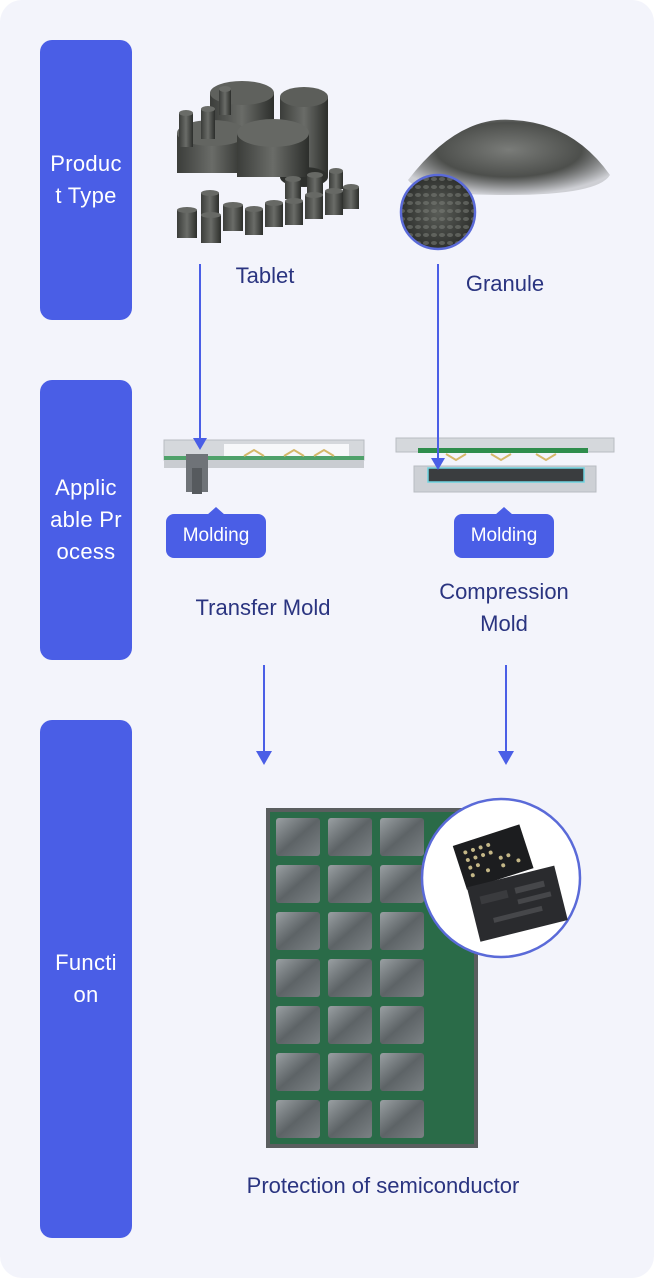  What do you see at coordinates (505, 283) in the screenshot?
I see `granule-label: Granule` at bounding box center [505, 283].